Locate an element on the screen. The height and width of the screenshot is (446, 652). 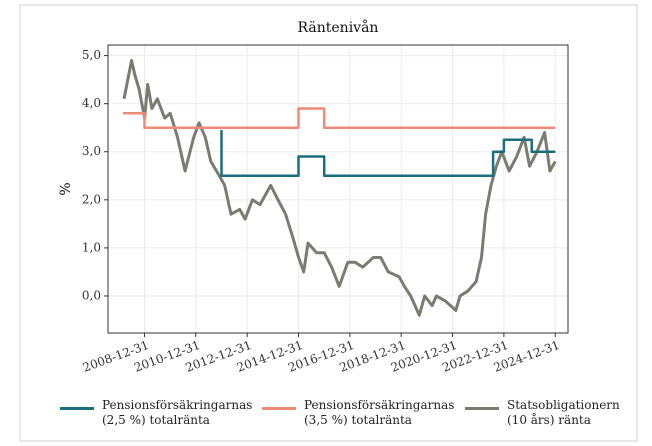
y-tick-label: 2,0 is located at coordinates (91, 199).